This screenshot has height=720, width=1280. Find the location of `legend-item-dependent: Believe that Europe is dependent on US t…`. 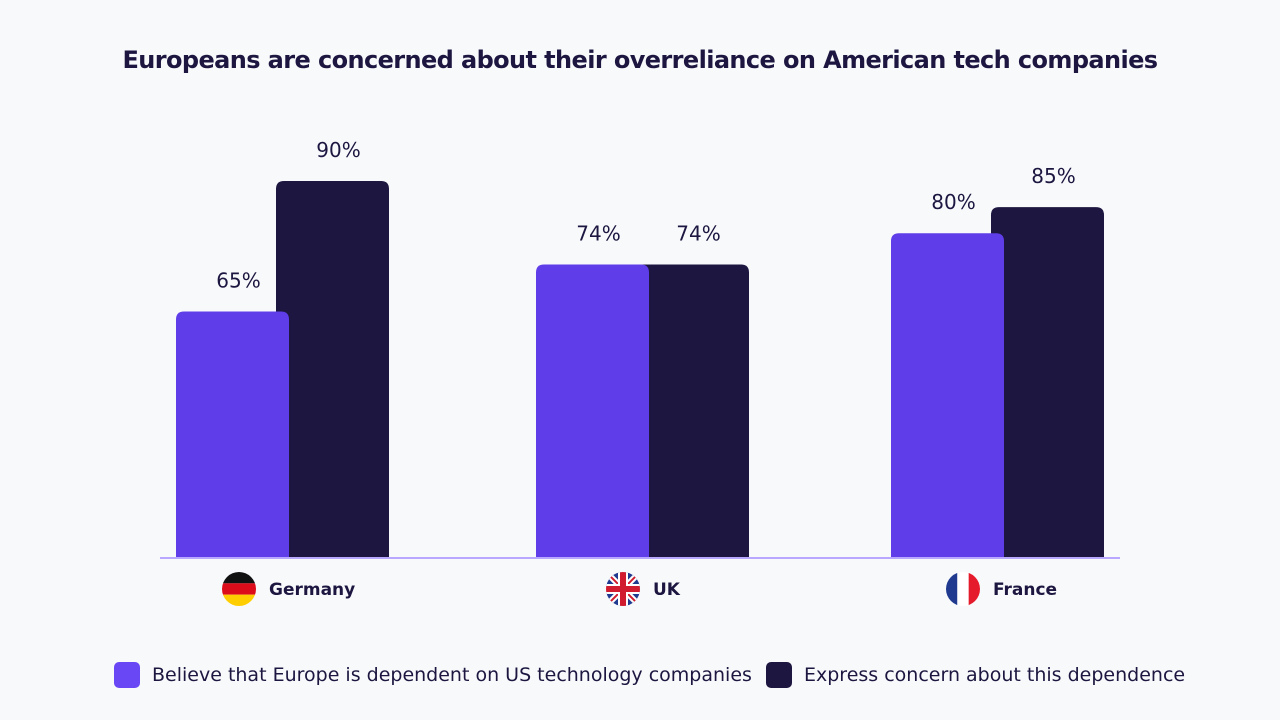

legend-item-dependent: Believe that Europe is dependent on US t… is located at coordinates (433, 675).